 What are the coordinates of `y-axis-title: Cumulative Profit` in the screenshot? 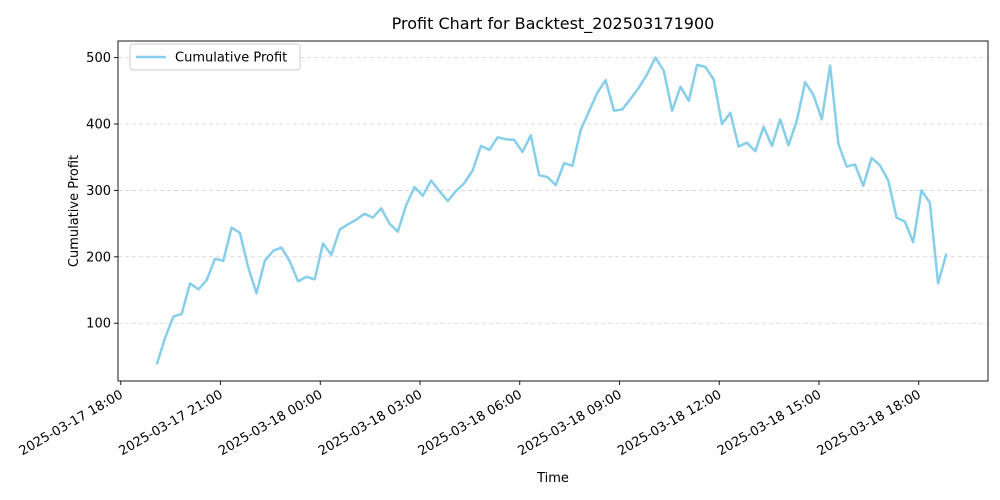 It's located at (74, 211).